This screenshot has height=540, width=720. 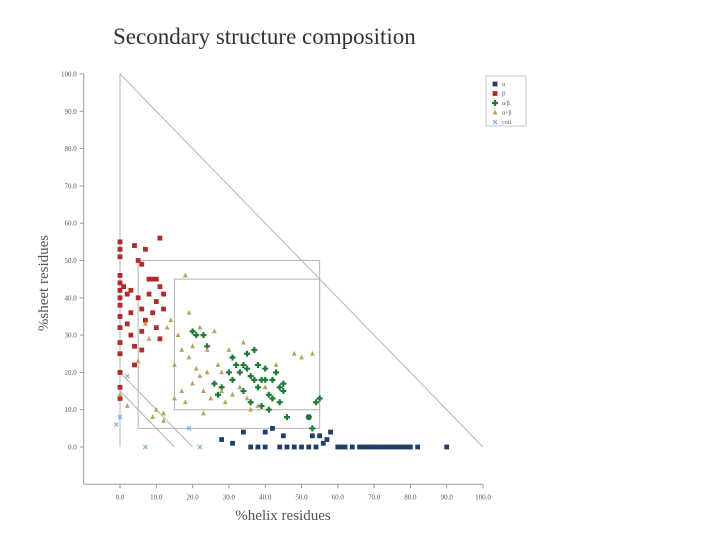 I want to click on y-tick-label: 90.0, so click(x=70, y=112).